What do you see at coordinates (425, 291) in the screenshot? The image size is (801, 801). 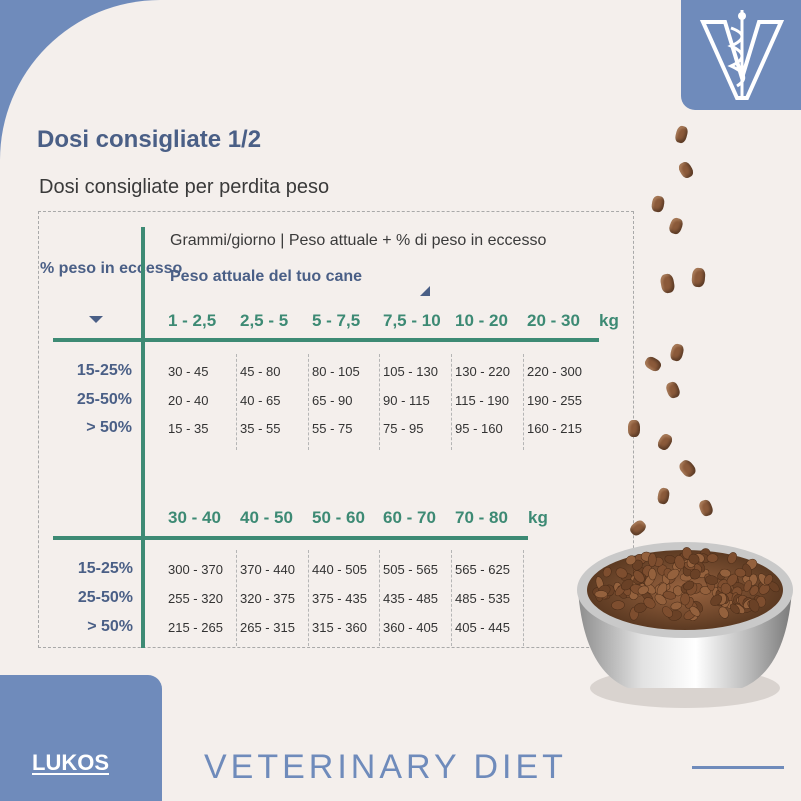 I see `corner-arrow-icon` at bounding box center [425, 291].